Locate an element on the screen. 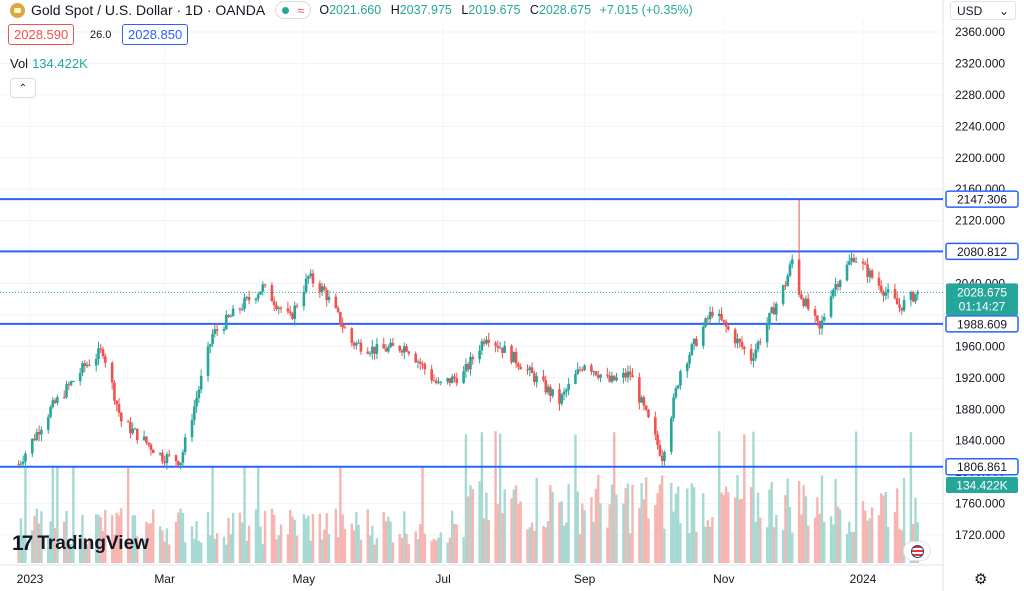 This screenshot has width=1024, height=591. gear-icon: ⚙ is located at coordinates (981, 579).